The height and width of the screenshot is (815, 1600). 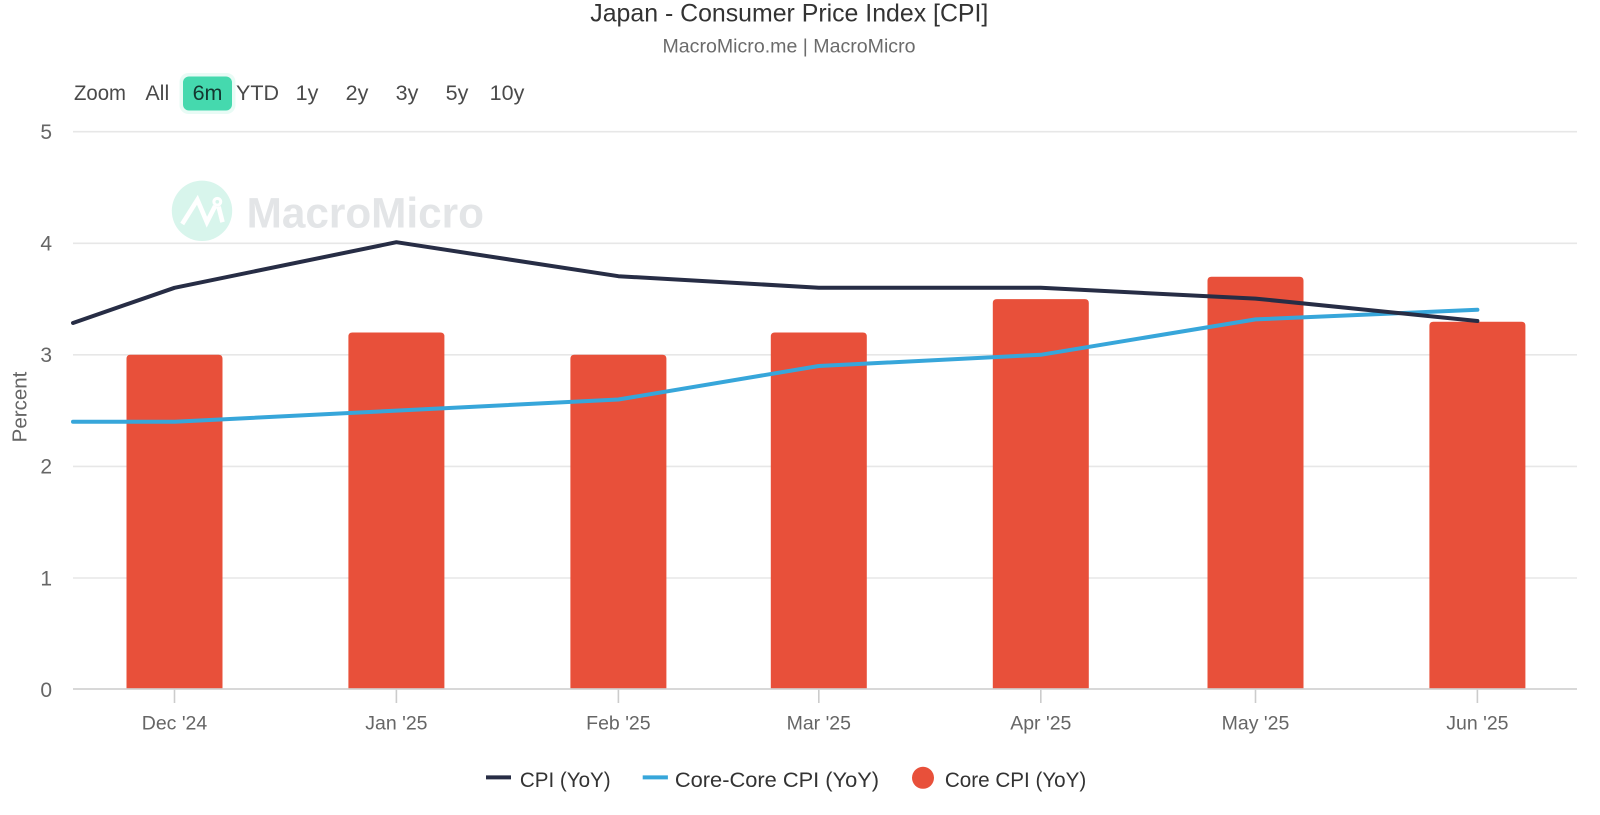 What do you see at coordinates (208, 93) in the screenshot?
I see `svg-text: 6m` at bounding box center [208, 93].